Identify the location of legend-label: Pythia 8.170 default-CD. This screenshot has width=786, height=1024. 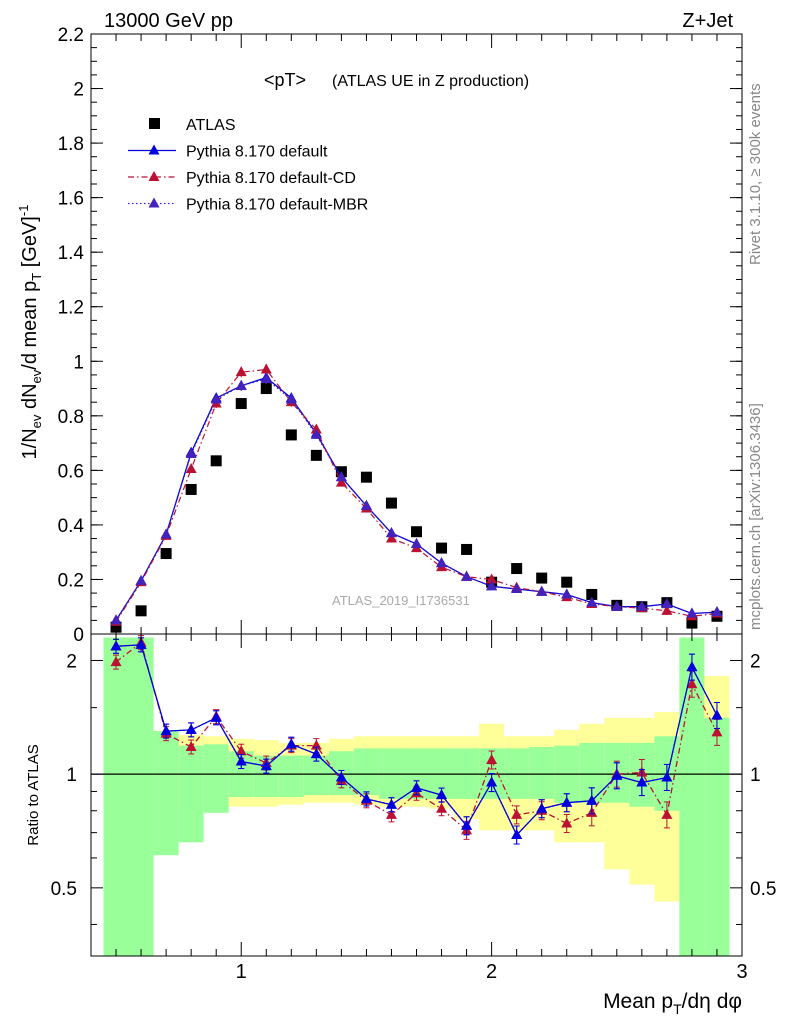
(271, 178).